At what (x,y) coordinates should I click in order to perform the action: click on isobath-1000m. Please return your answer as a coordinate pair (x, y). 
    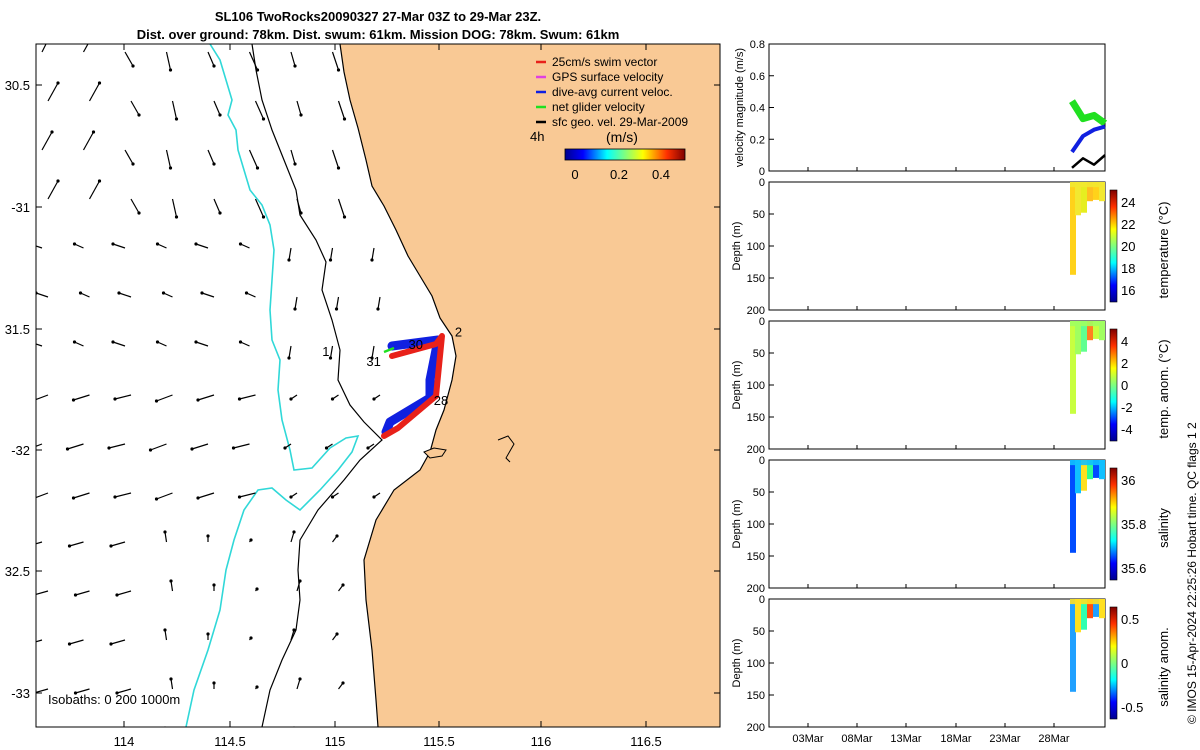
    Looking at the image, I should click on (272, 385).